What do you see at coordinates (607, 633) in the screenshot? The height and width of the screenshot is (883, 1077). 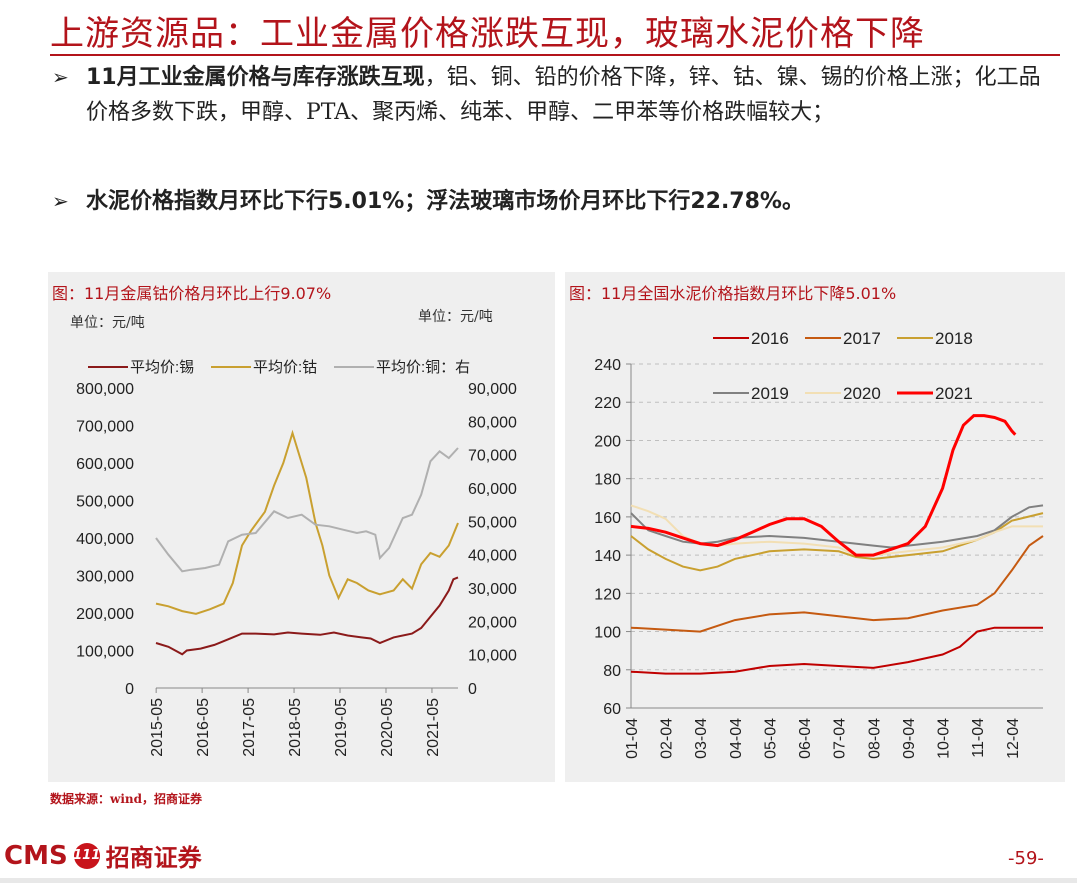 I see `y-tick-label: 100` at bounding box center [607, 633].